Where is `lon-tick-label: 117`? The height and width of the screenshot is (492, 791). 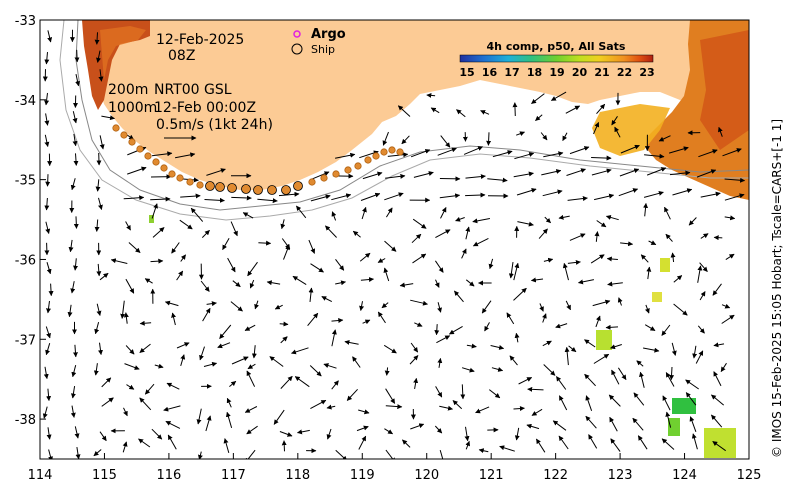
lon-tick-label: 117 is located at coordinates (233, 475).